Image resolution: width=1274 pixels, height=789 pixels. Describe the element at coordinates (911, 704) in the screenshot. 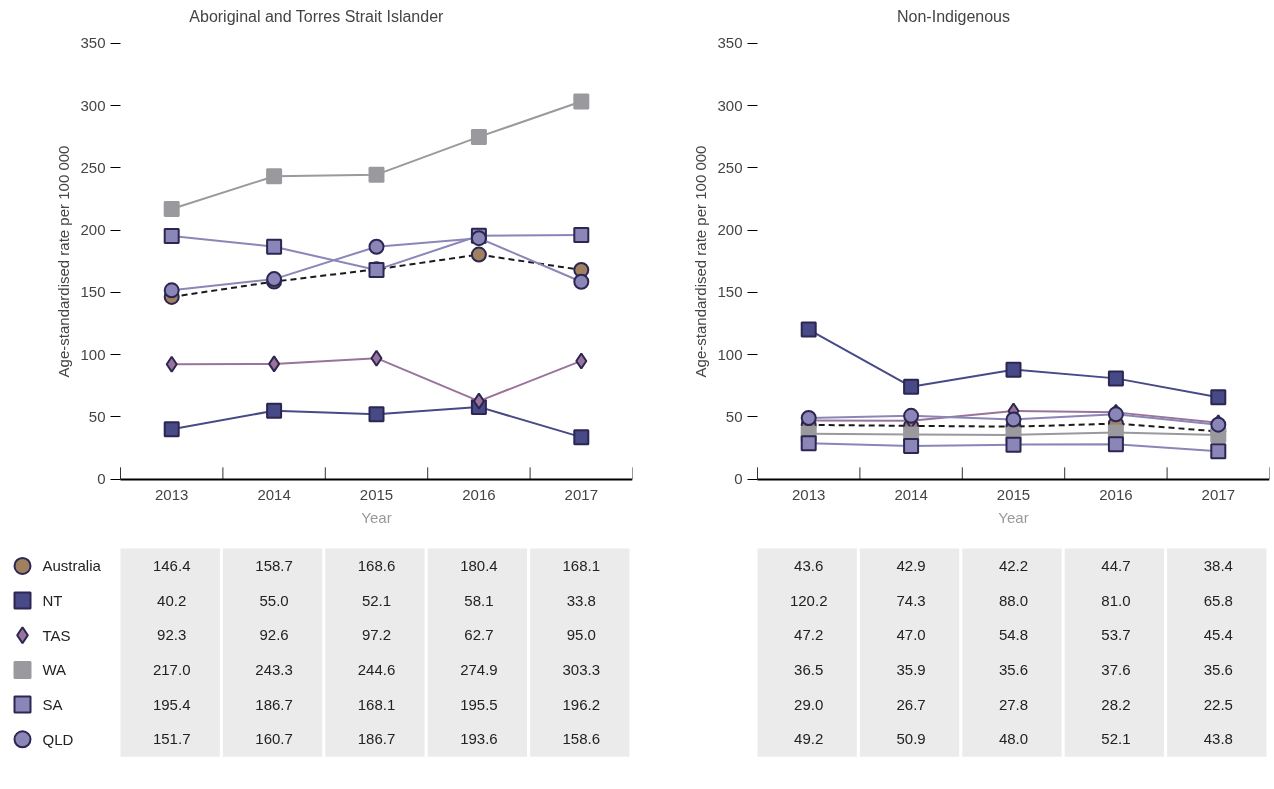

I see `data-label: 26.7` at that location.